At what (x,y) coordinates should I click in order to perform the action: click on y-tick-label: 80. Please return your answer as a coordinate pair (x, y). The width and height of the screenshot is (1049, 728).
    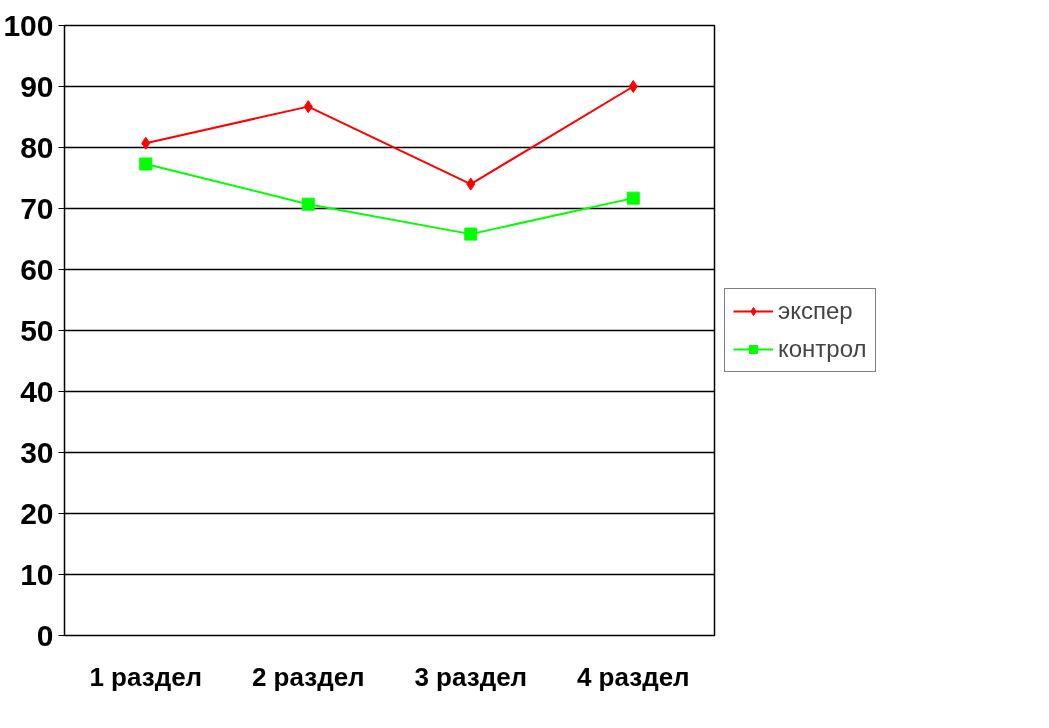
    Looking at the image, I should click on (37, 147).